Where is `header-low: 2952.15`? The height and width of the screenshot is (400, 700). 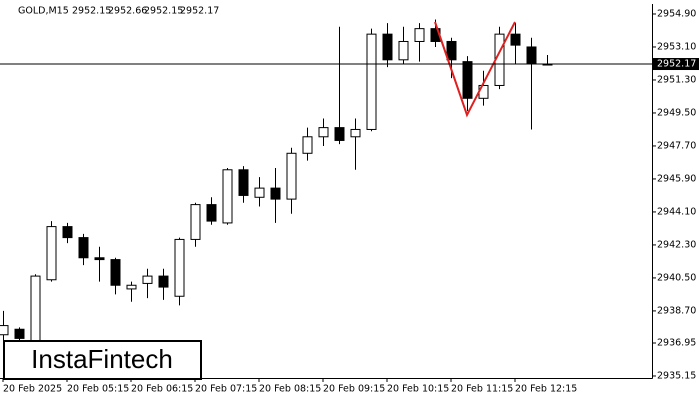
header-low: 2952.15 is located at coordinates (163, 11).